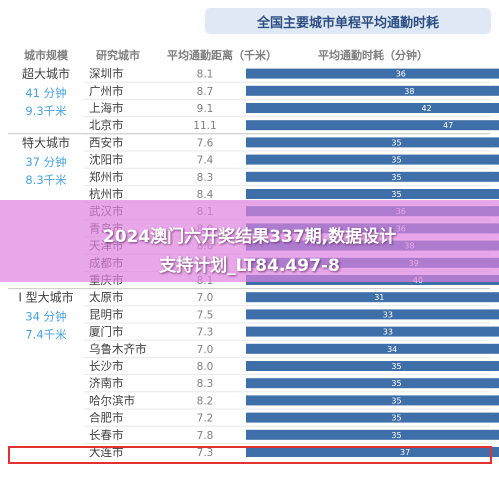 This screenshot has width=499, height=498. I want to click on tier-distance: 7.4千米, so click(46, 335).